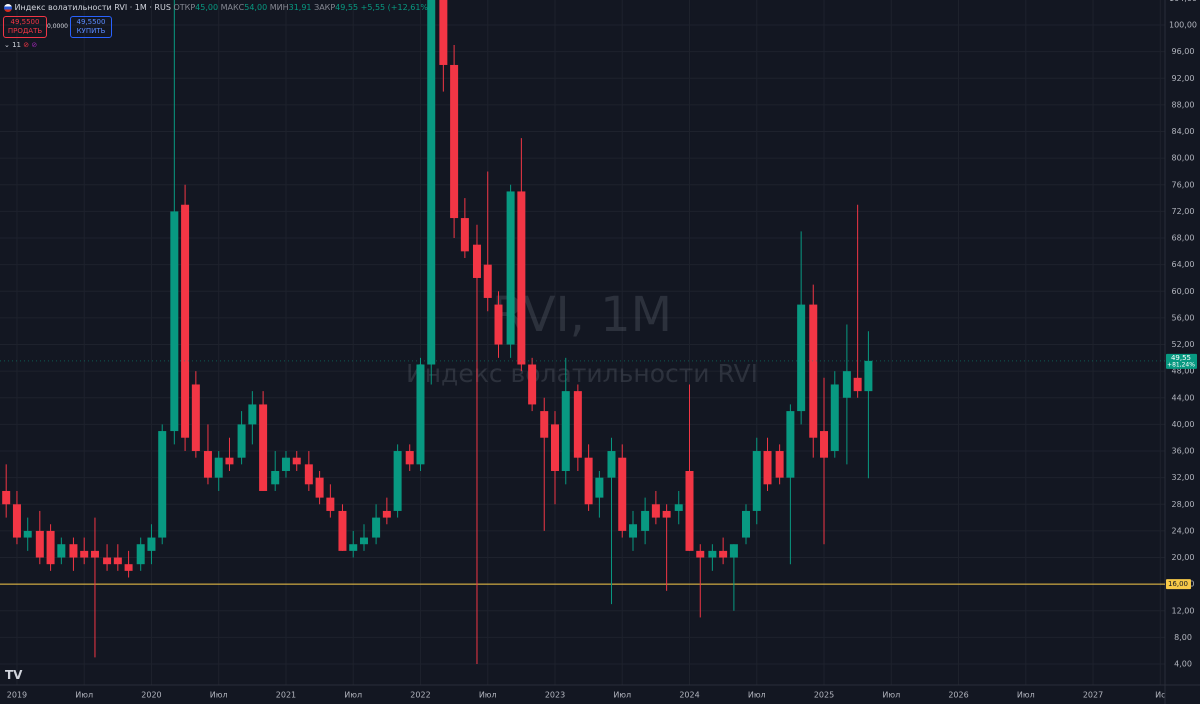  I want to click on y-tick-label: 64,00, so click(1183, 264).